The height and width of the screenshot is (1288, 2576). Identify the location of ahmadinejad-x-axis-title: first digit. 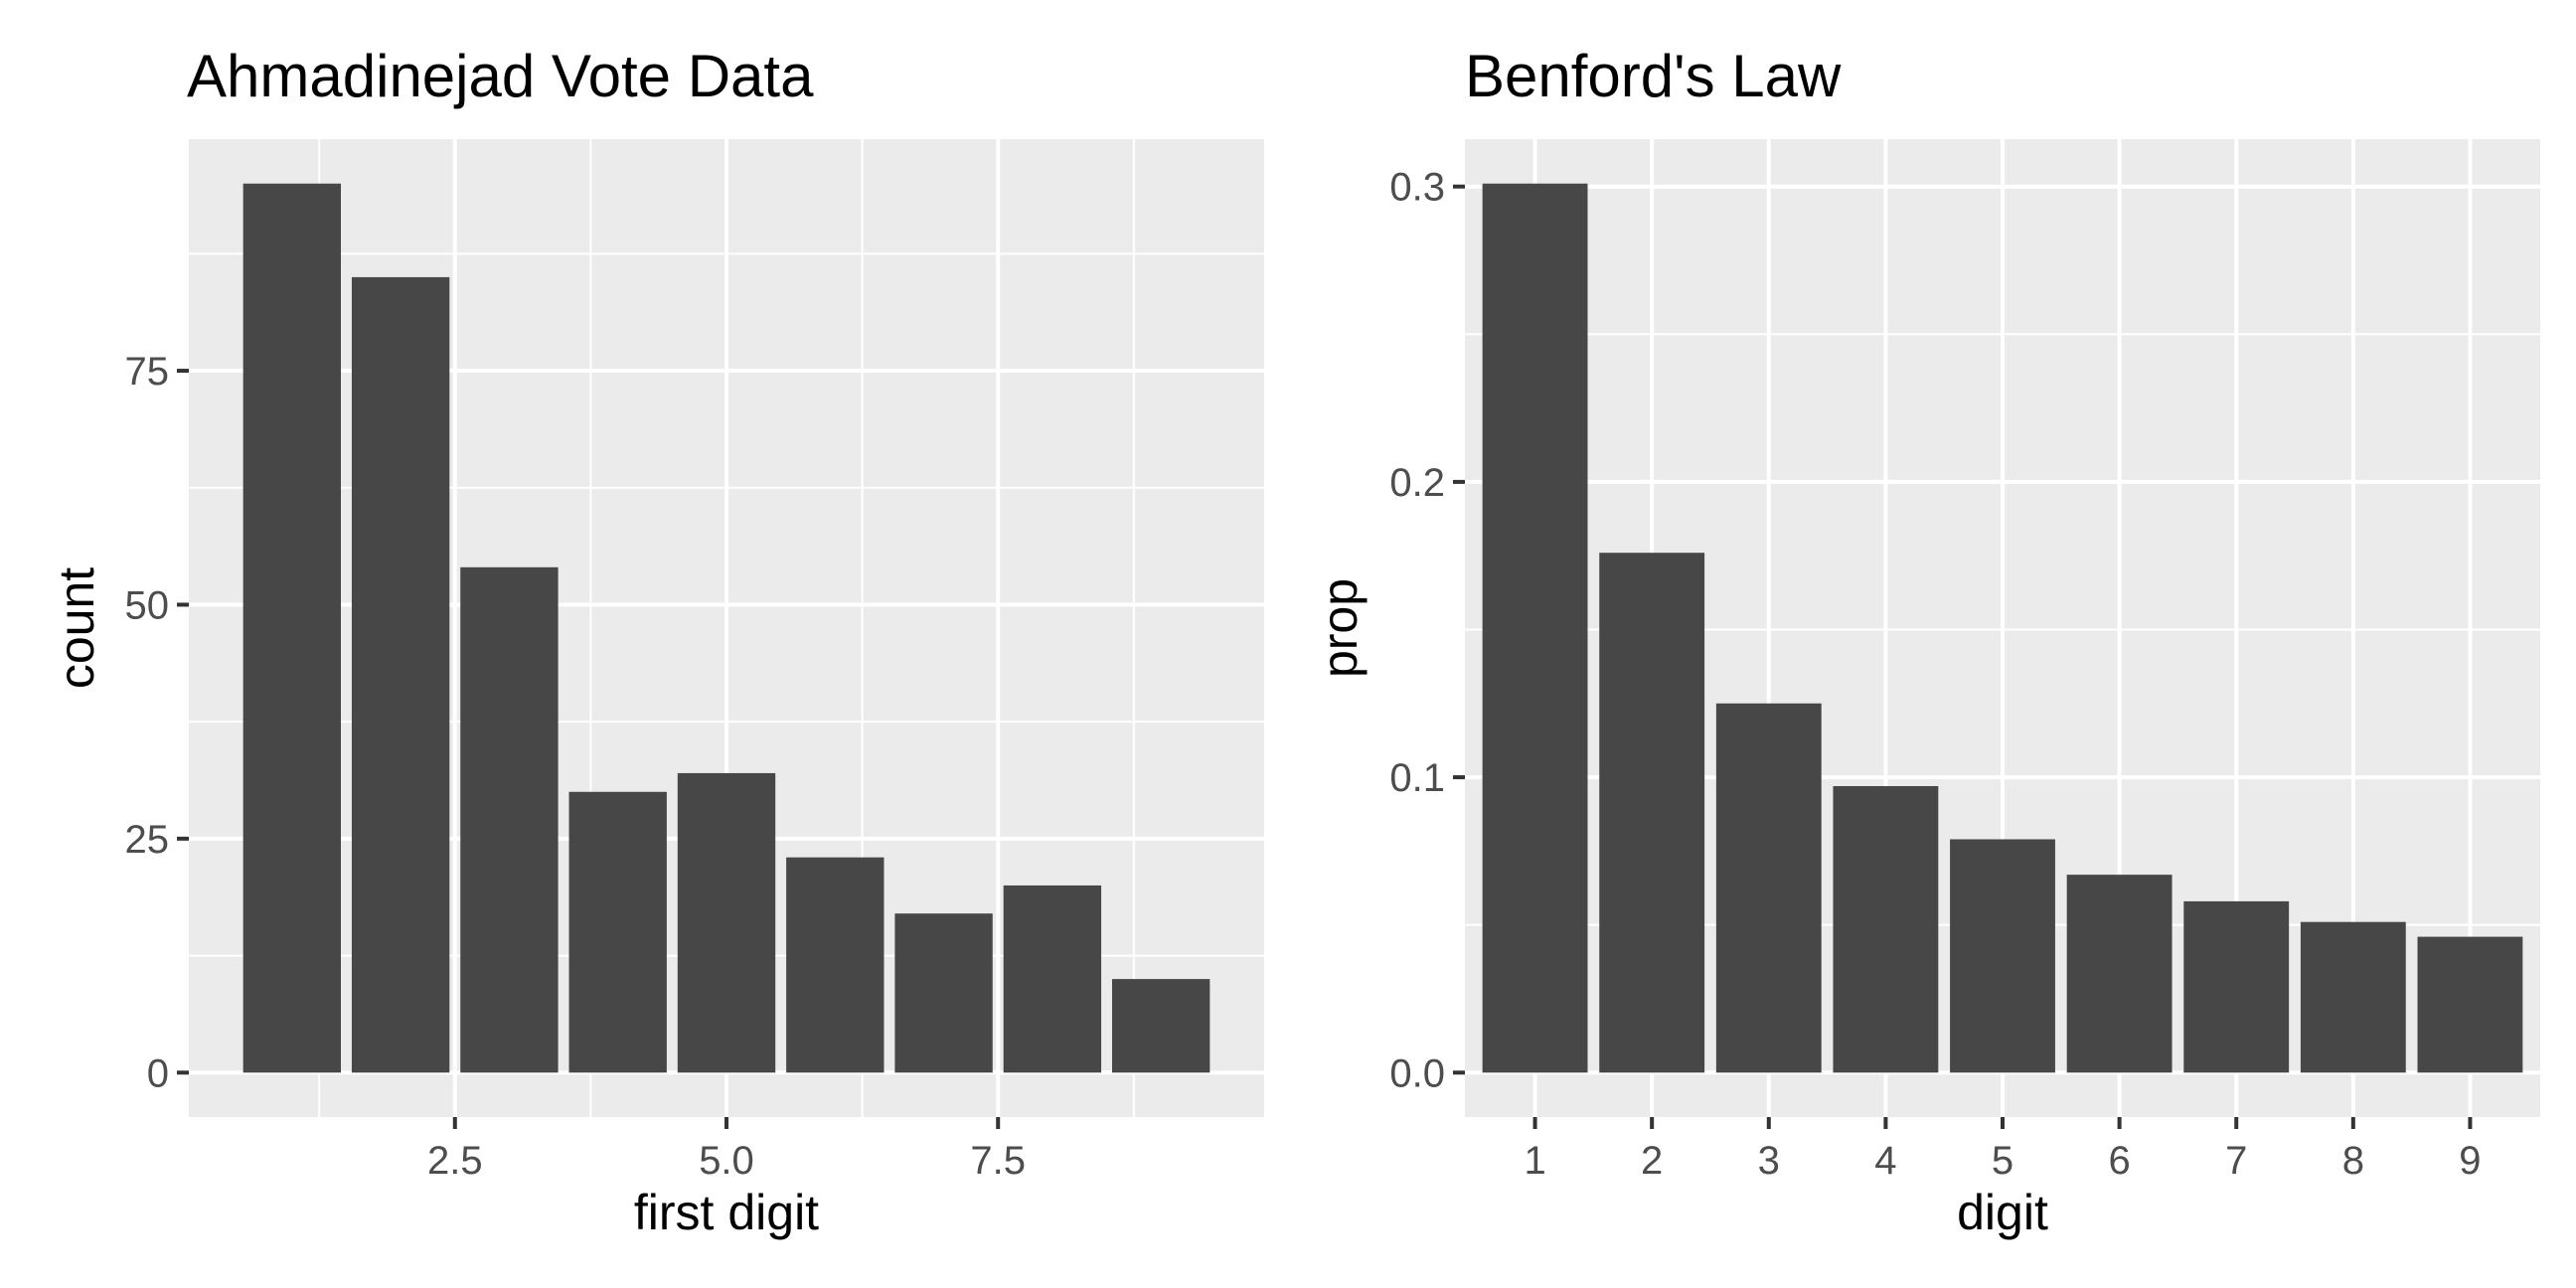
(726, 1212).